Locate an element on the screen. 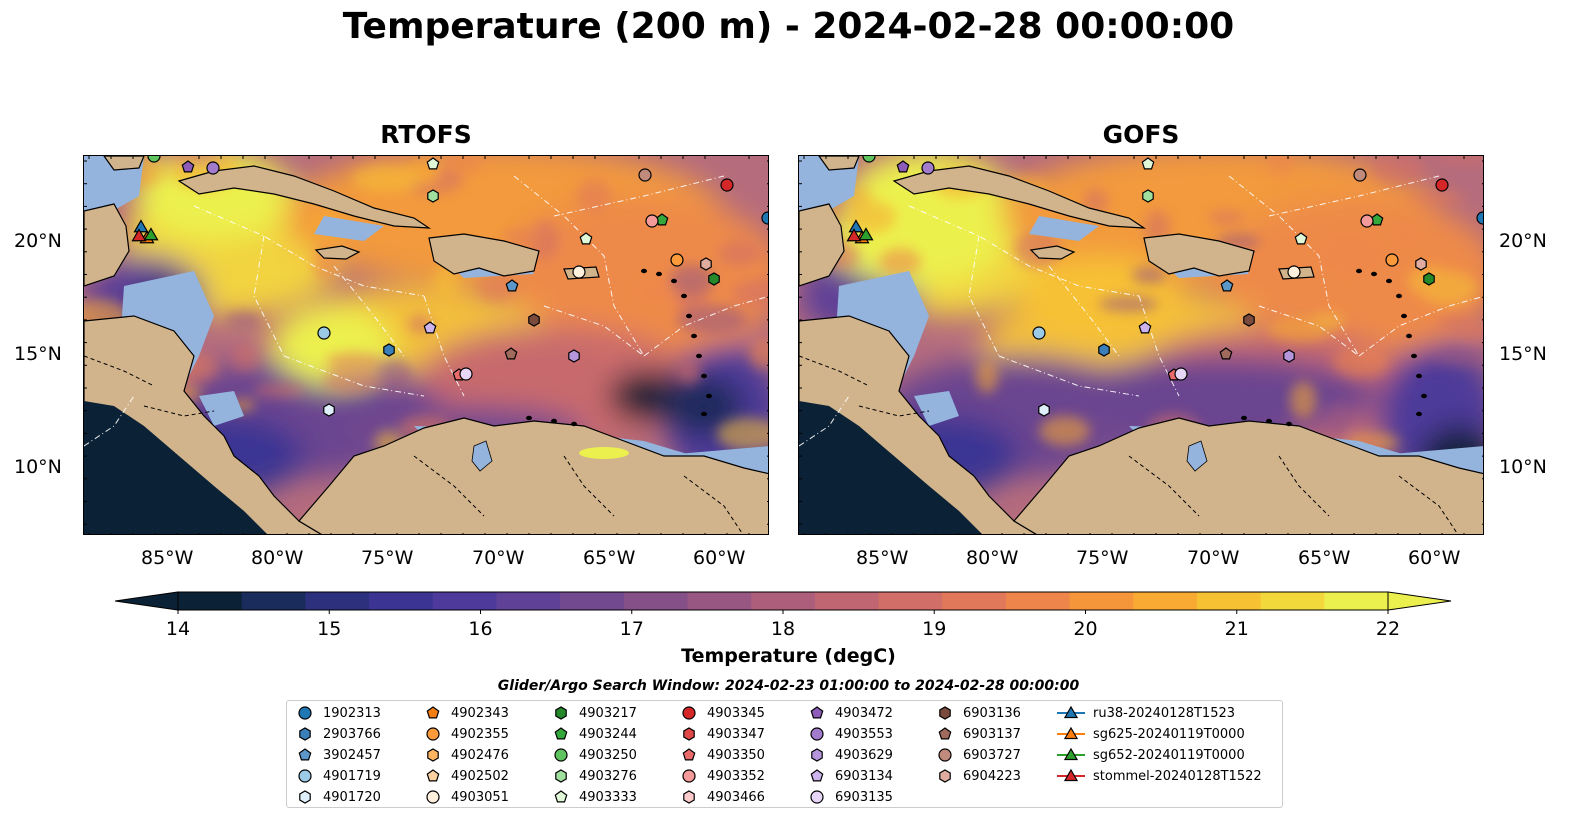 The width and height of the screenshot is (1577, 826). lake-maracaibo is located at coordinates (482, 456).